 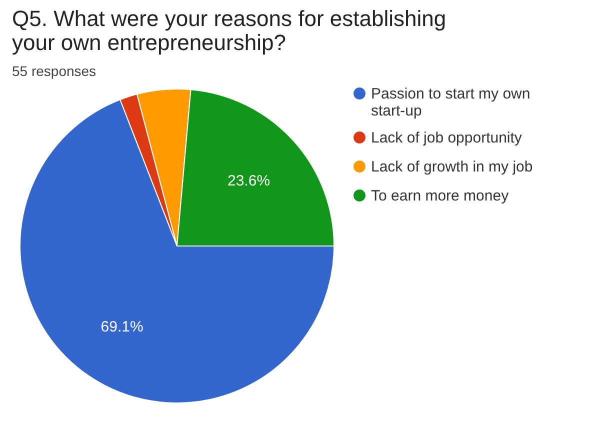 I want to click on legend-label: To earn more money, so click(x=440, y=196).